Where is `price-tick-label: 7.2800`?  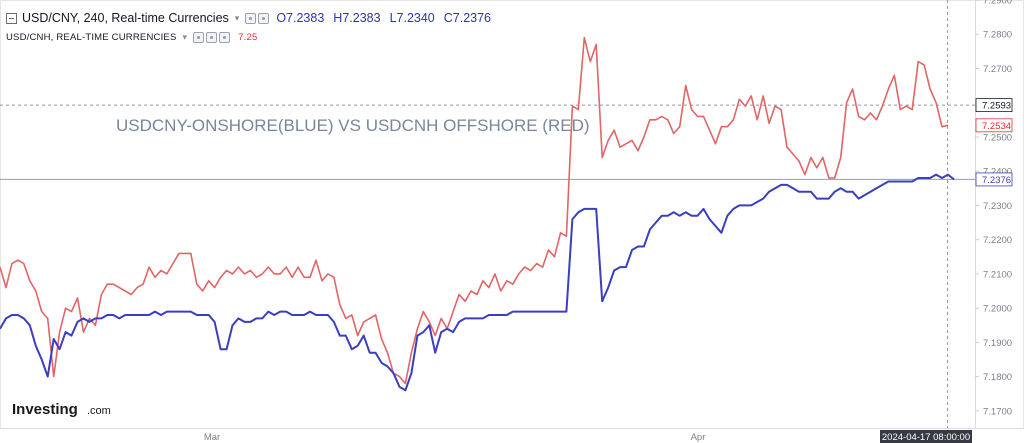 price-tick-label: 7.2800 is located at coordinates (997, 35).